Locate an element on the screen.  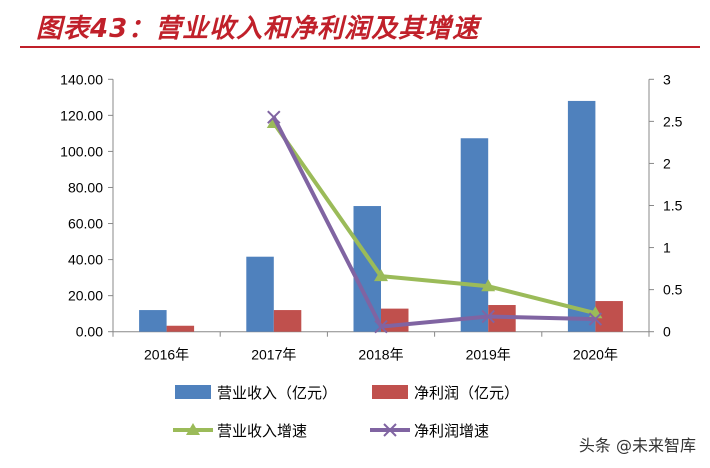
watermark: 头条 @未来智库 is located at coordinates (637, 445).